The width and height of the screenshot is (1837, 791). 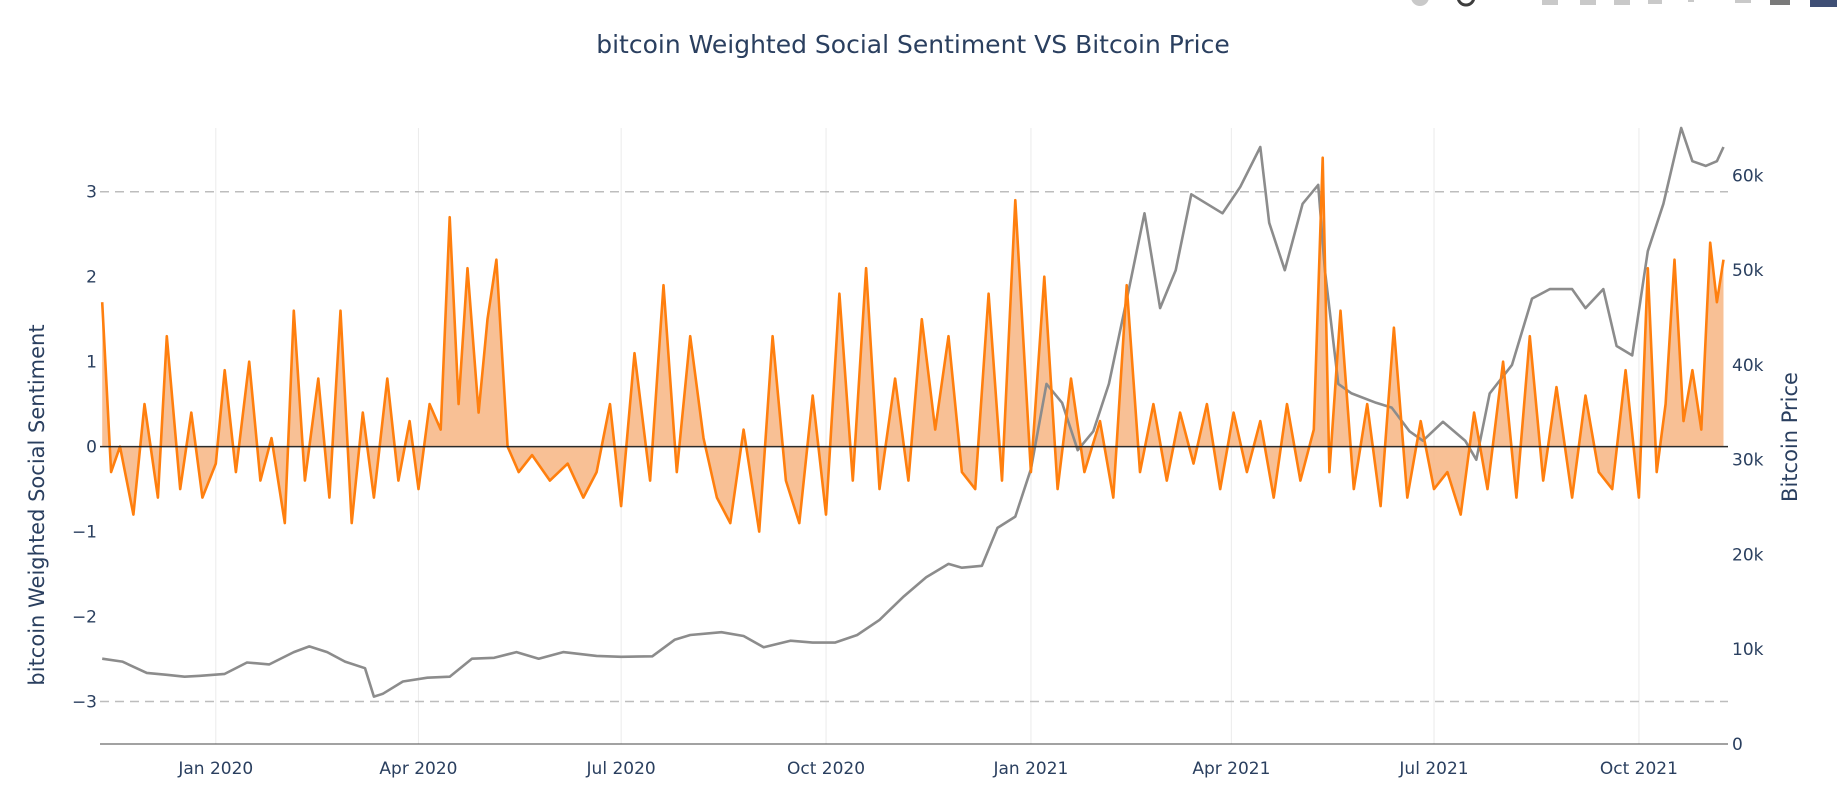 What do you see at coordinates (1691, 1) in the screenshot?
I see `spike-icon` at bounding box center [1691, 1].